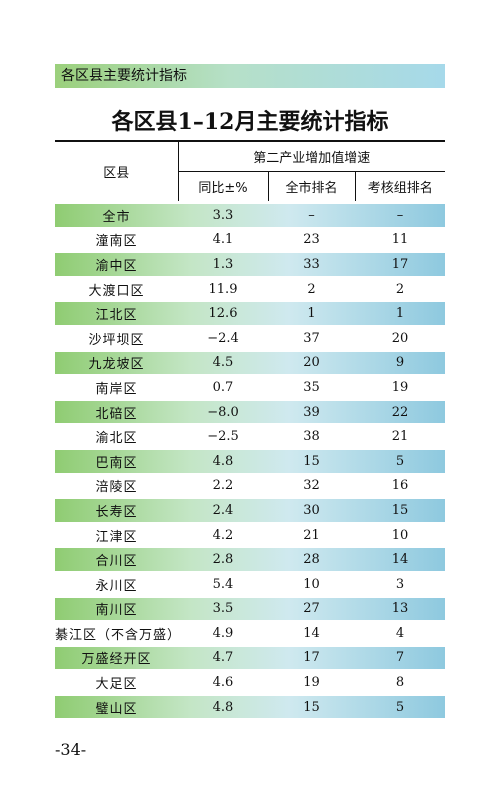 This screenshot has height=804, width=500. Describe the element at coordinates (223, 609) in the screenshot. I see `value-cell: 3.5` at that location.